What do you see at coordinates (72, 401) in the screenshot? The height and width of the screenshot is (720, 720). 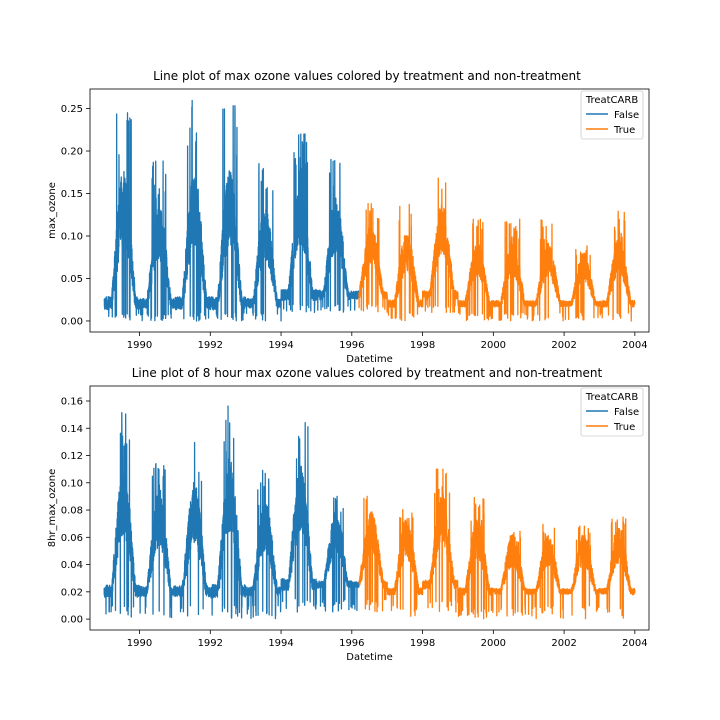 I see `y-tick-label: 0.16` at bounding box center [72, 401].